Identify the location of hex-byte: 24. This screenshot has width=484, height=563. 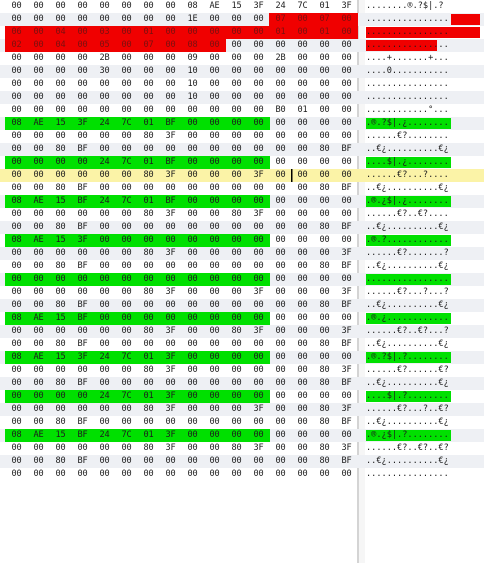
(104, 162).